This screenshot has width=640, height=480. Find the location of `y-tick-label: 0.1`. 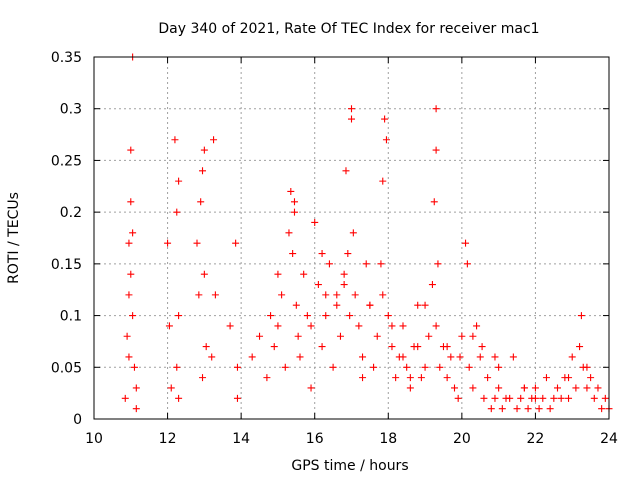

y-tick-label: 0.1 is located at coordinates (71, 317).